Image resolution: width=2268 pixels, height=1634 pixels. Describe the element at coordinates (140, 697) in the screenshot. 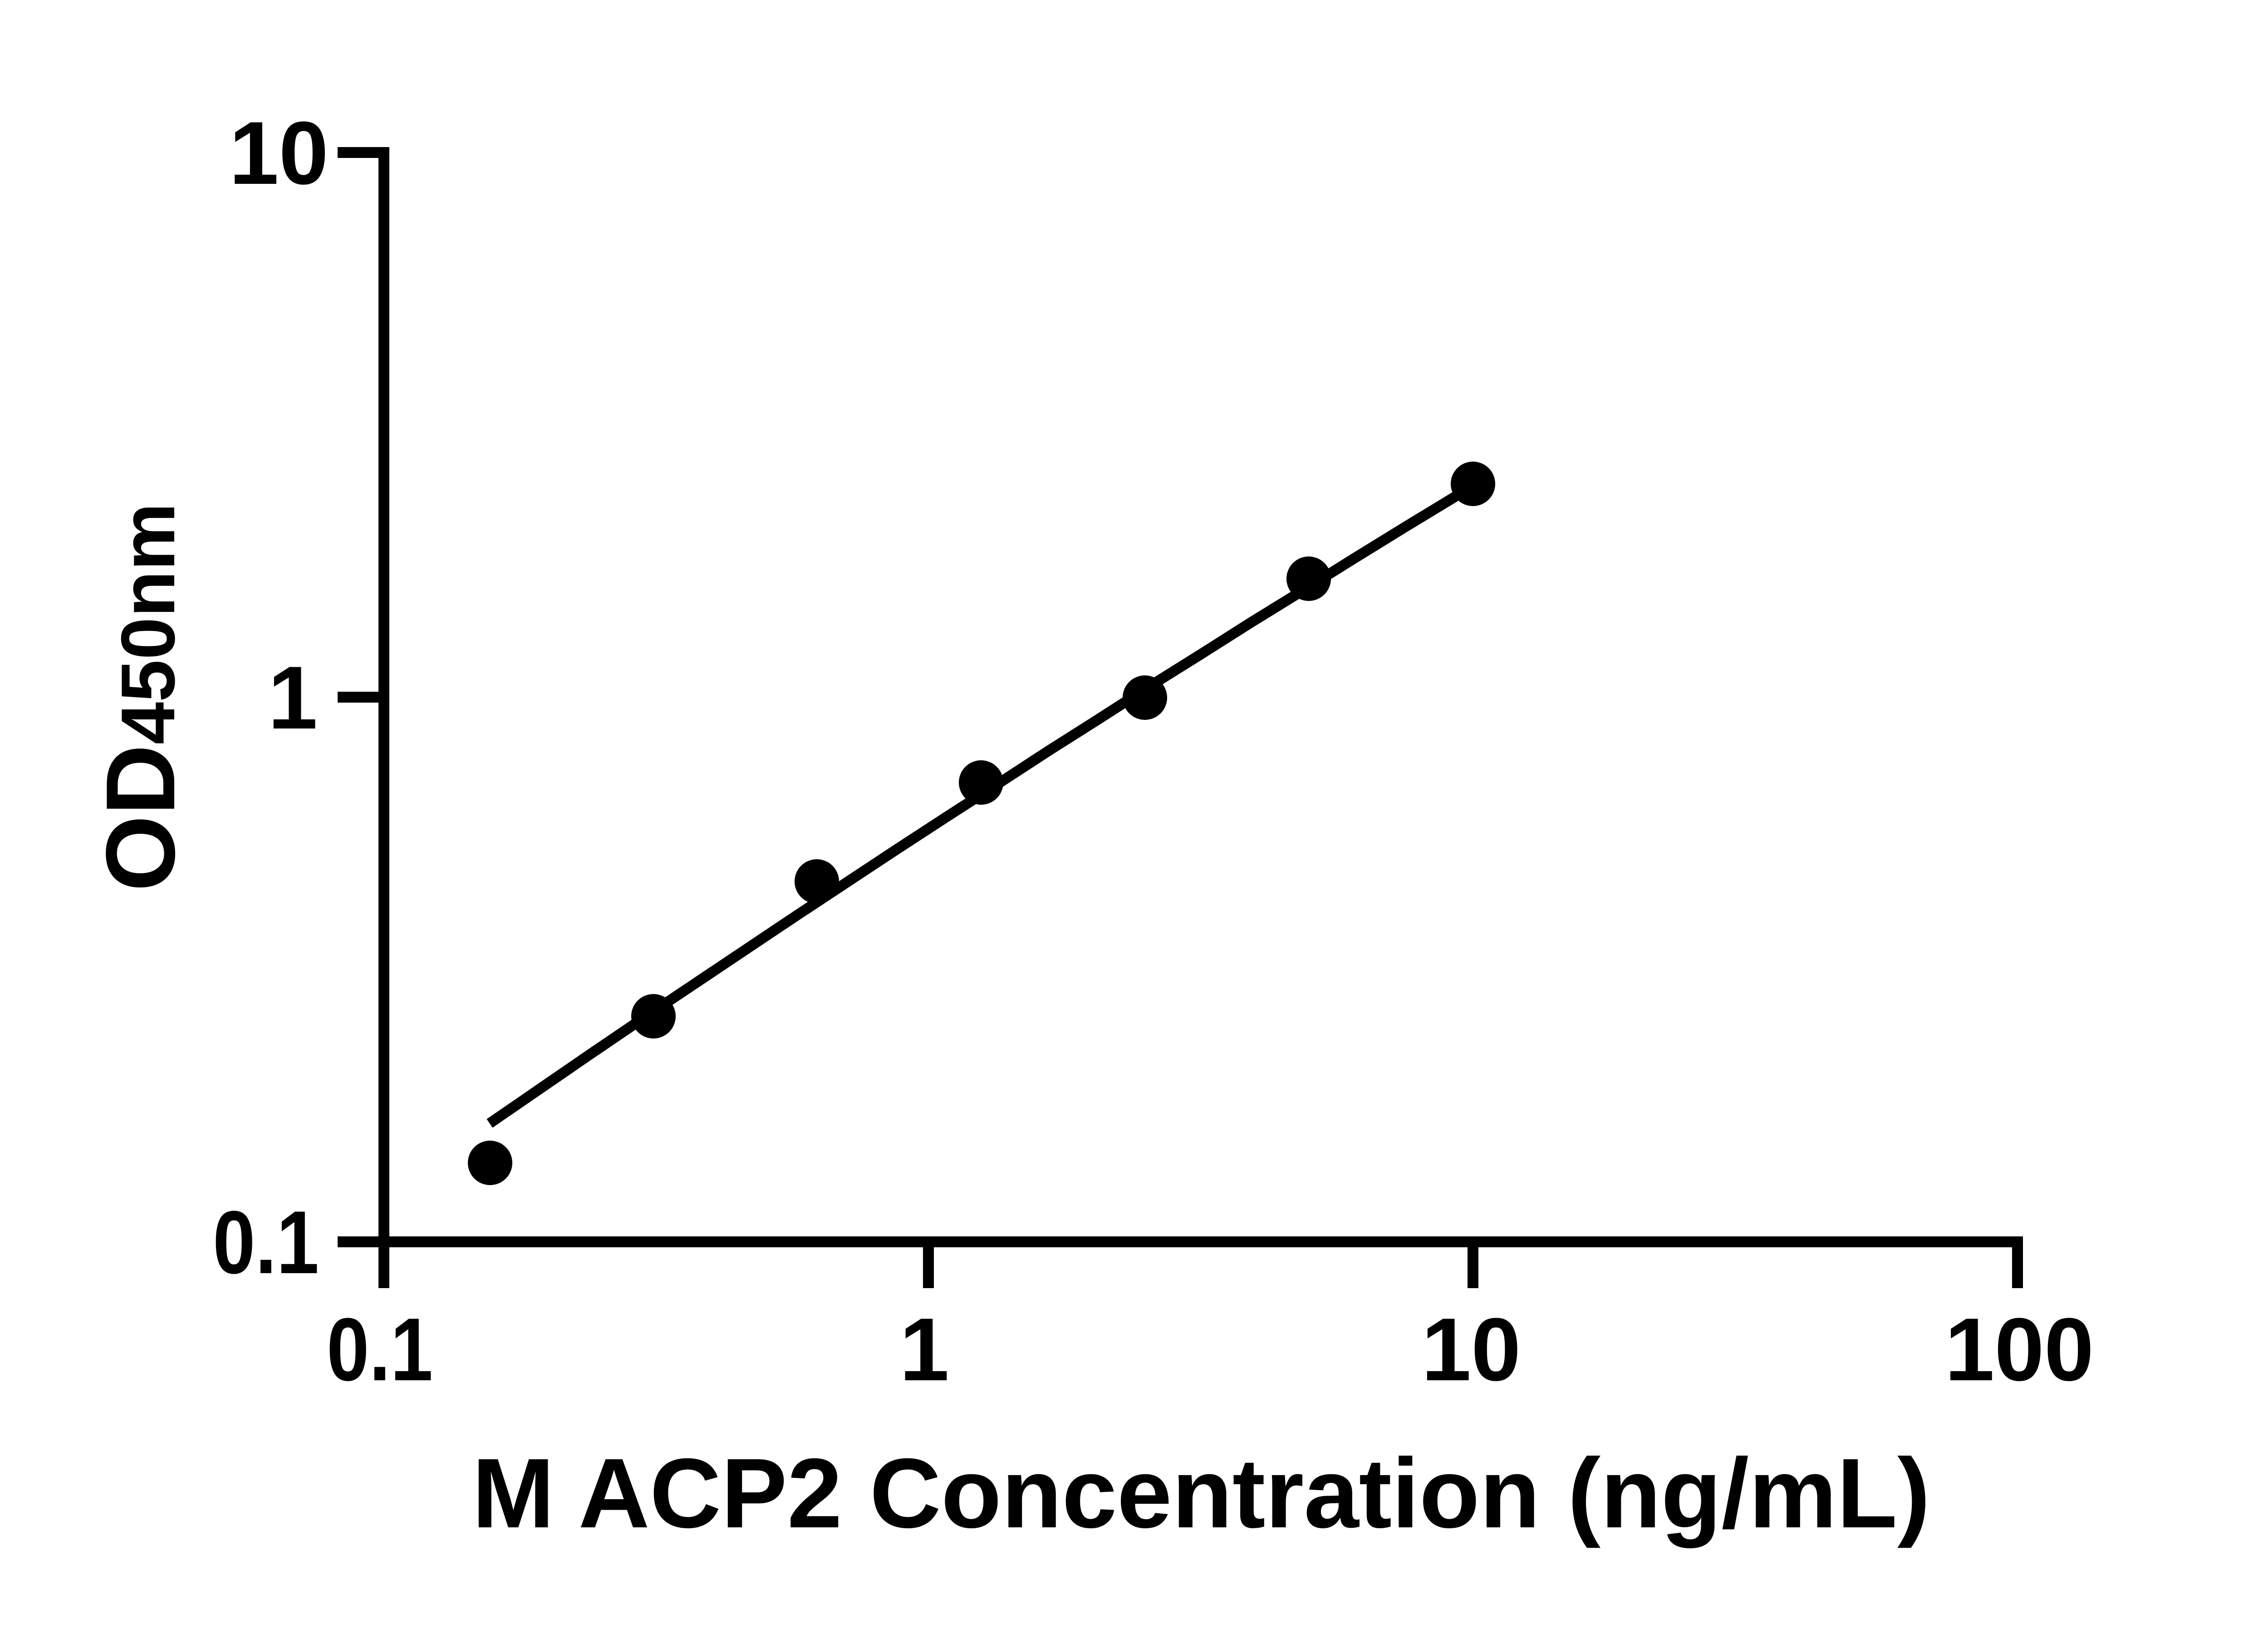

I see `svg-text: OD450nm` at that location.